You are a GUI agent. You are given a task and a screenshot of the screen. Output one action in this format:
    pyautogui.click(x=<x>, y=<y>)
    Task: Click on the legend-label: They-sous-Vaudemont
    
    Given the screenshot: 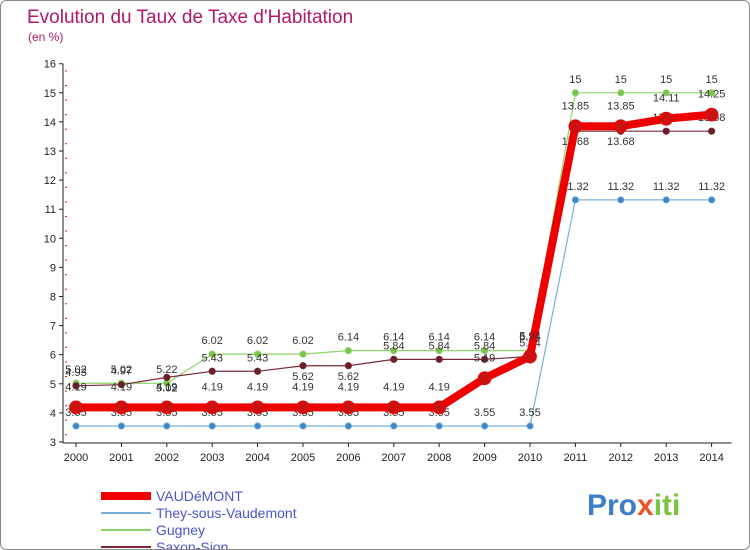 What is the action you would take?
    pyautogui.click(x=226, y=512)
    